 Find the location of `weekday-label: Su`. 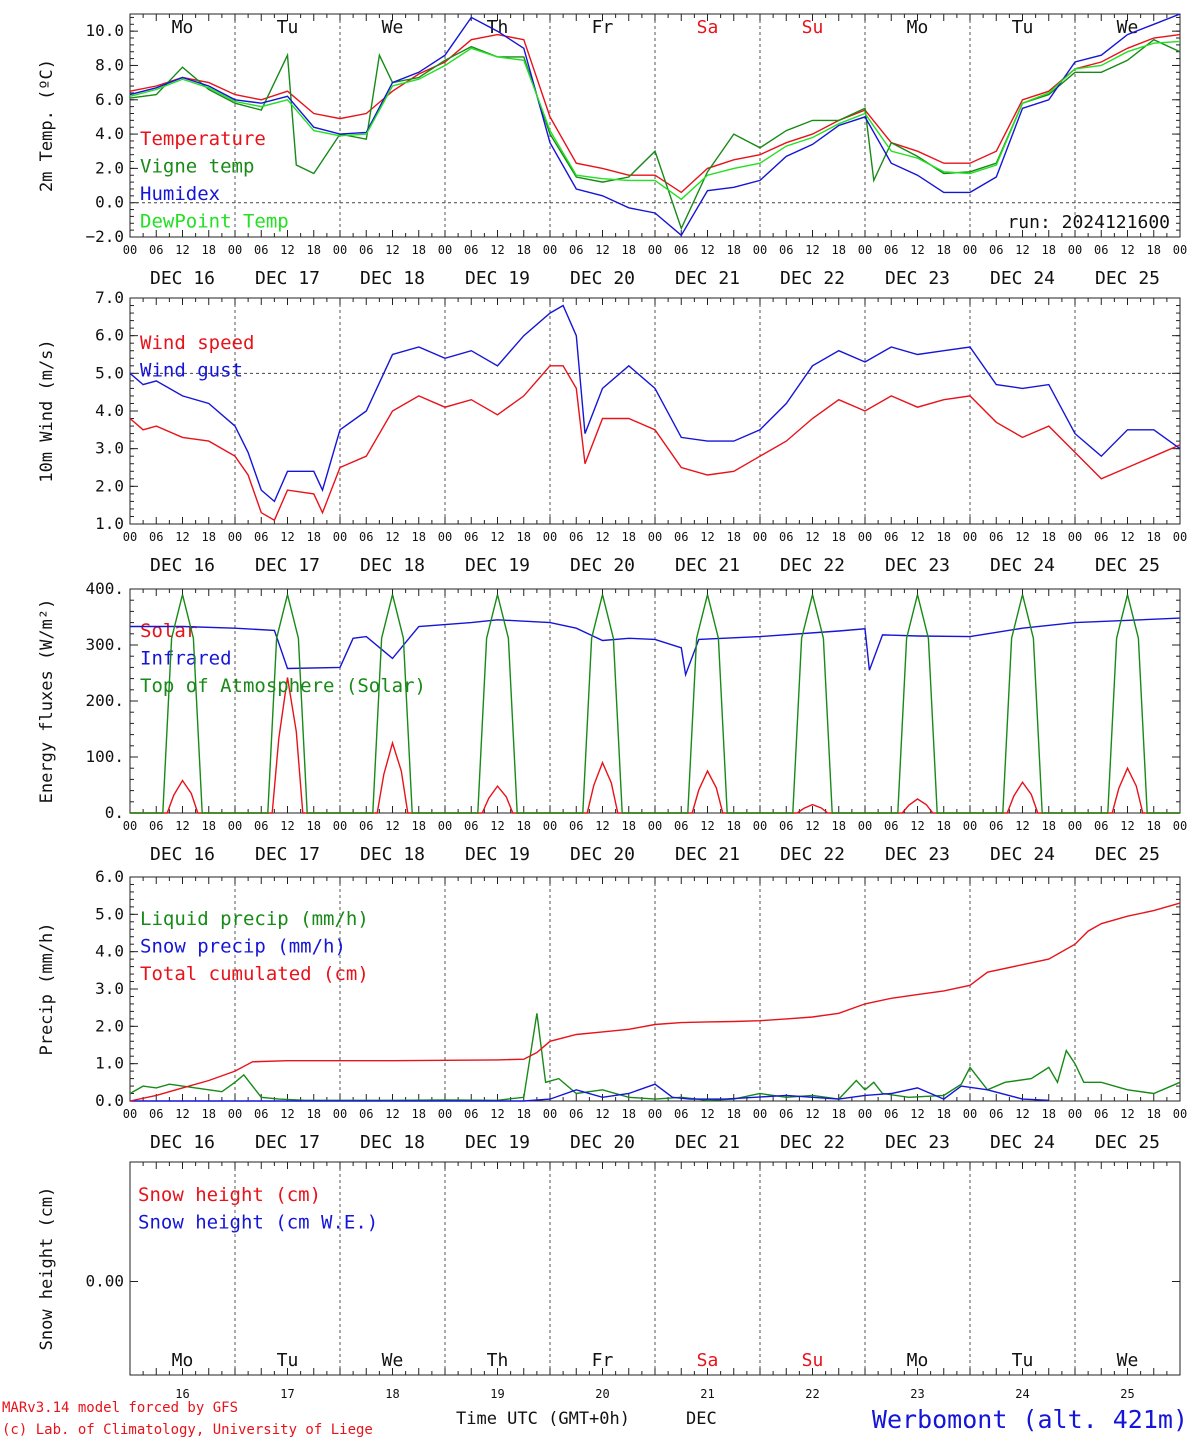

weekday-label: Su is located at coordinates (813, 1360).